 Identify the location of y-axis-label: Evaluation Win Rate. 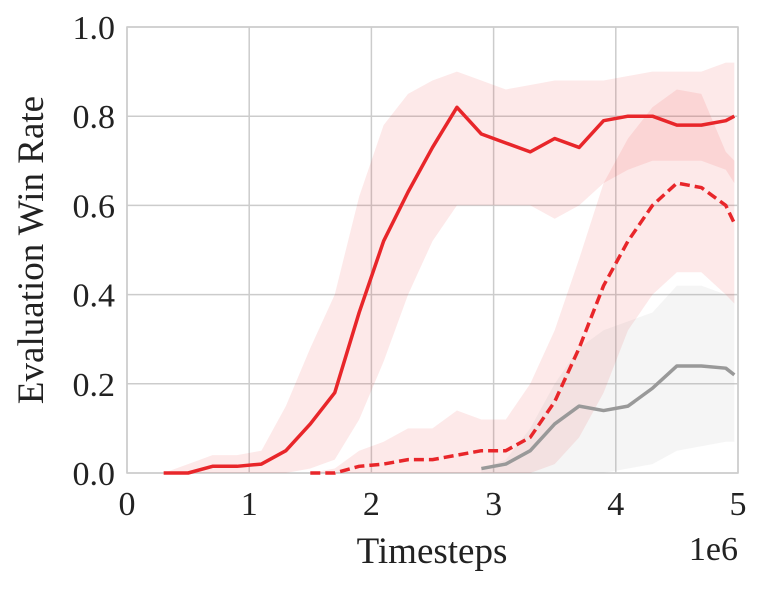
(31, 250).